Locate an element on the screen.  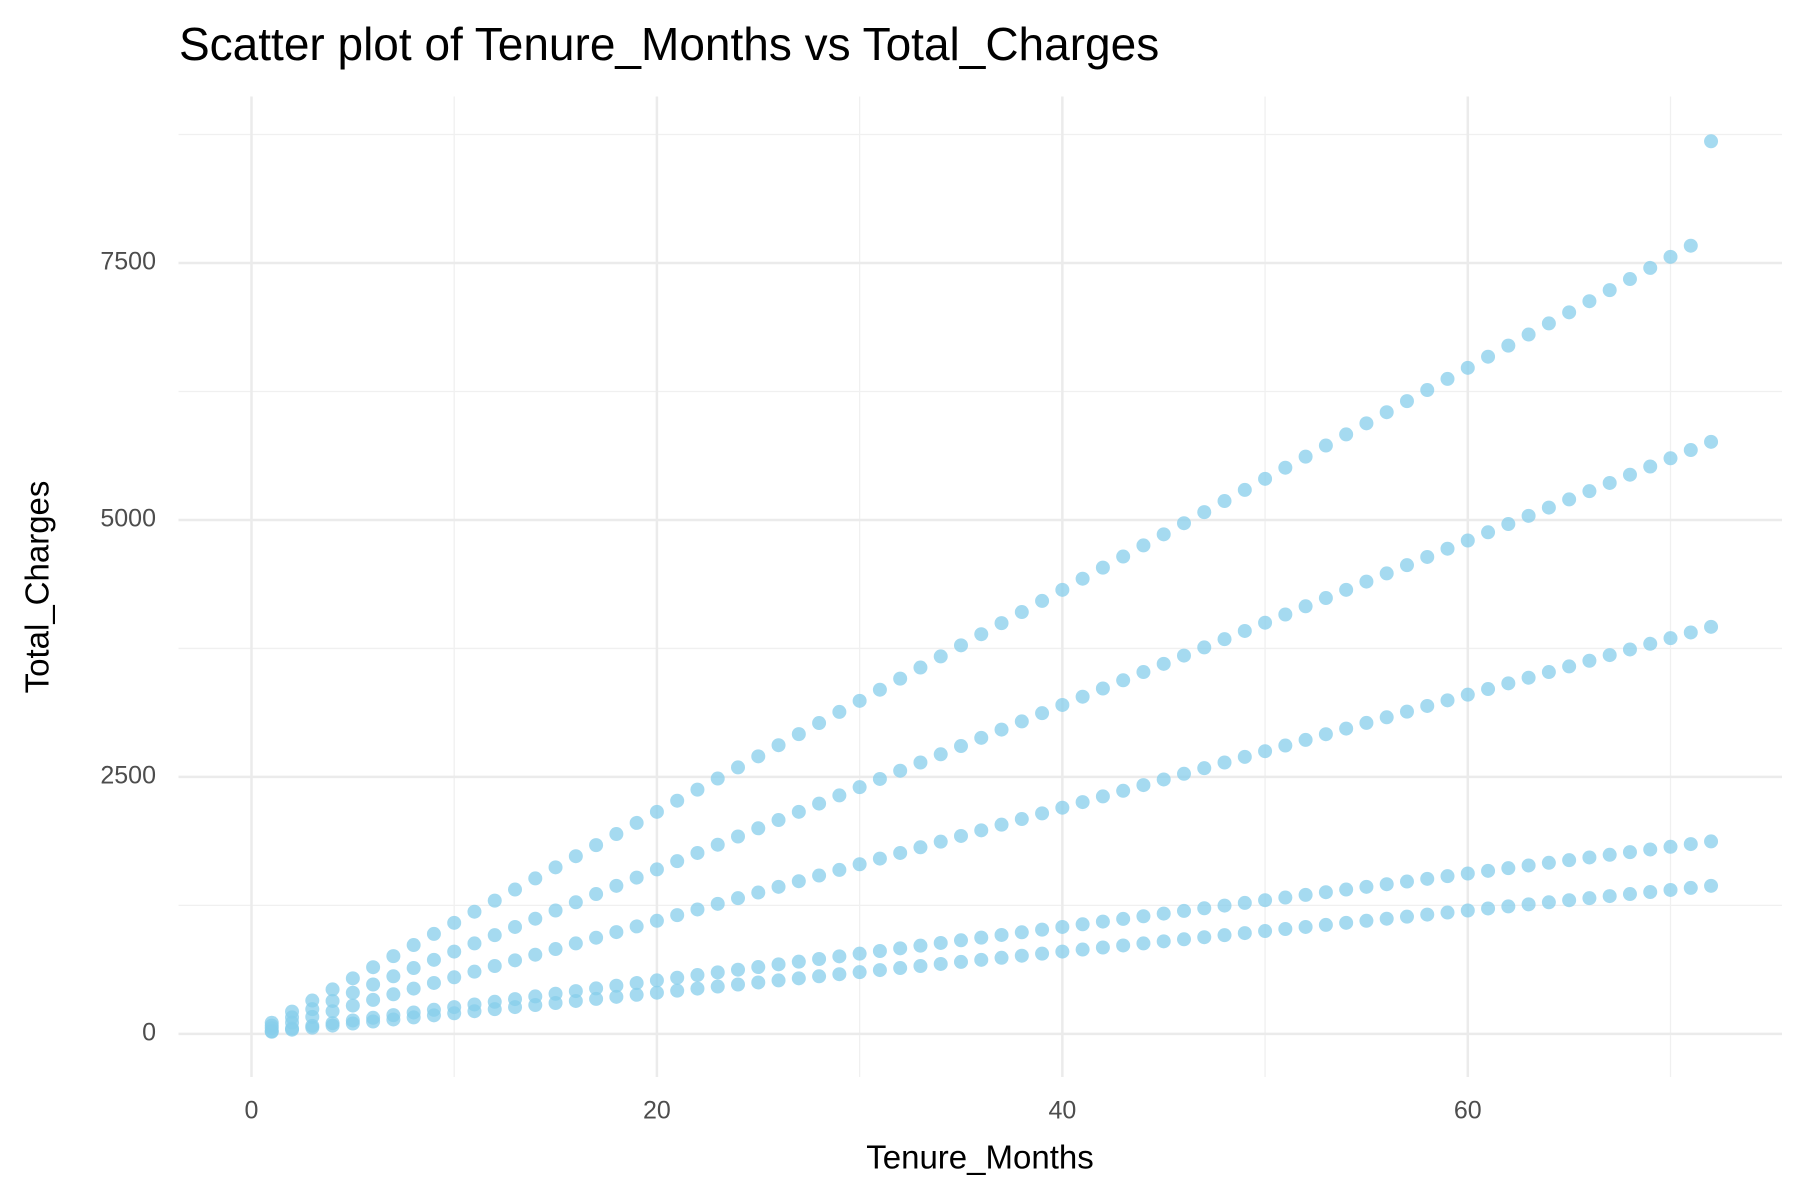
y-tick-label: 2500 is located at coordinates (128, 775).